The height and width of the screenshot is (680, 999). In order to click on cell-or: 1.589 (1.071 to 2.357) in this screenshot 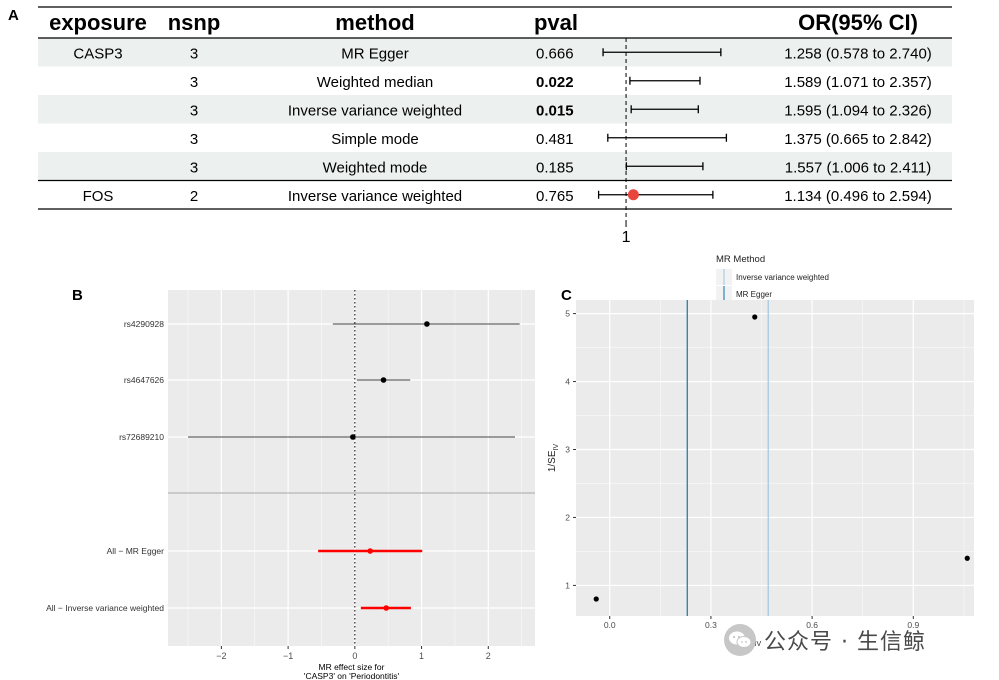, I will do `click(858, 82)`.